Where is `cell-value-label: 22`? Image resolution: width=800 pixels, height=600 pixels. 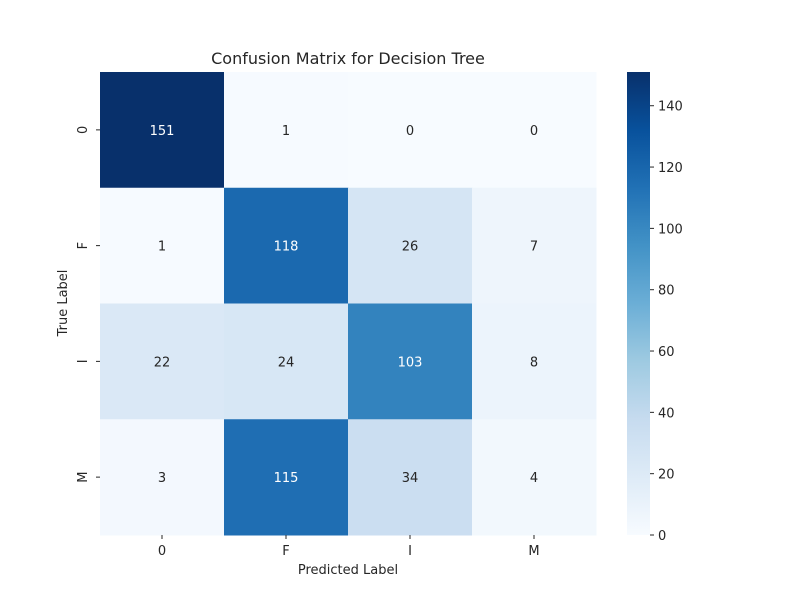 cell-value-label: 22 is located at coordinates (162, 362).